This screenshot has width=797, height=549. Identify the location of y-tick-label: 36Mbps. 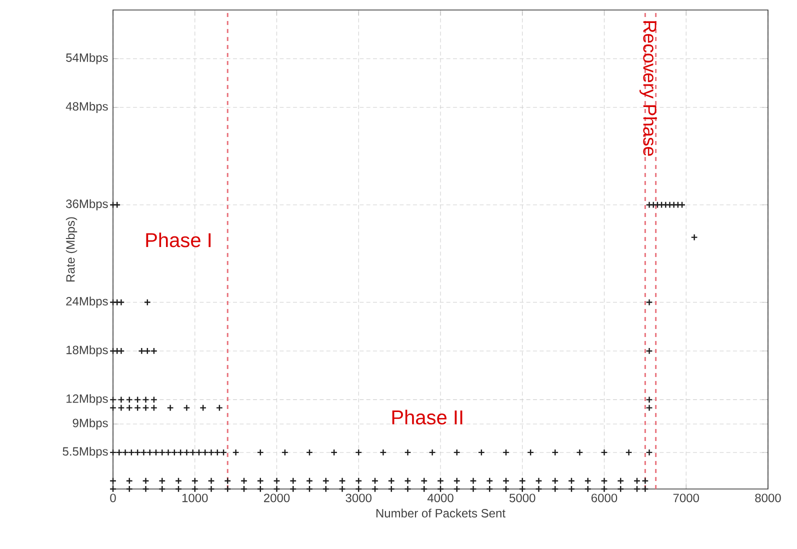
(87, 204).